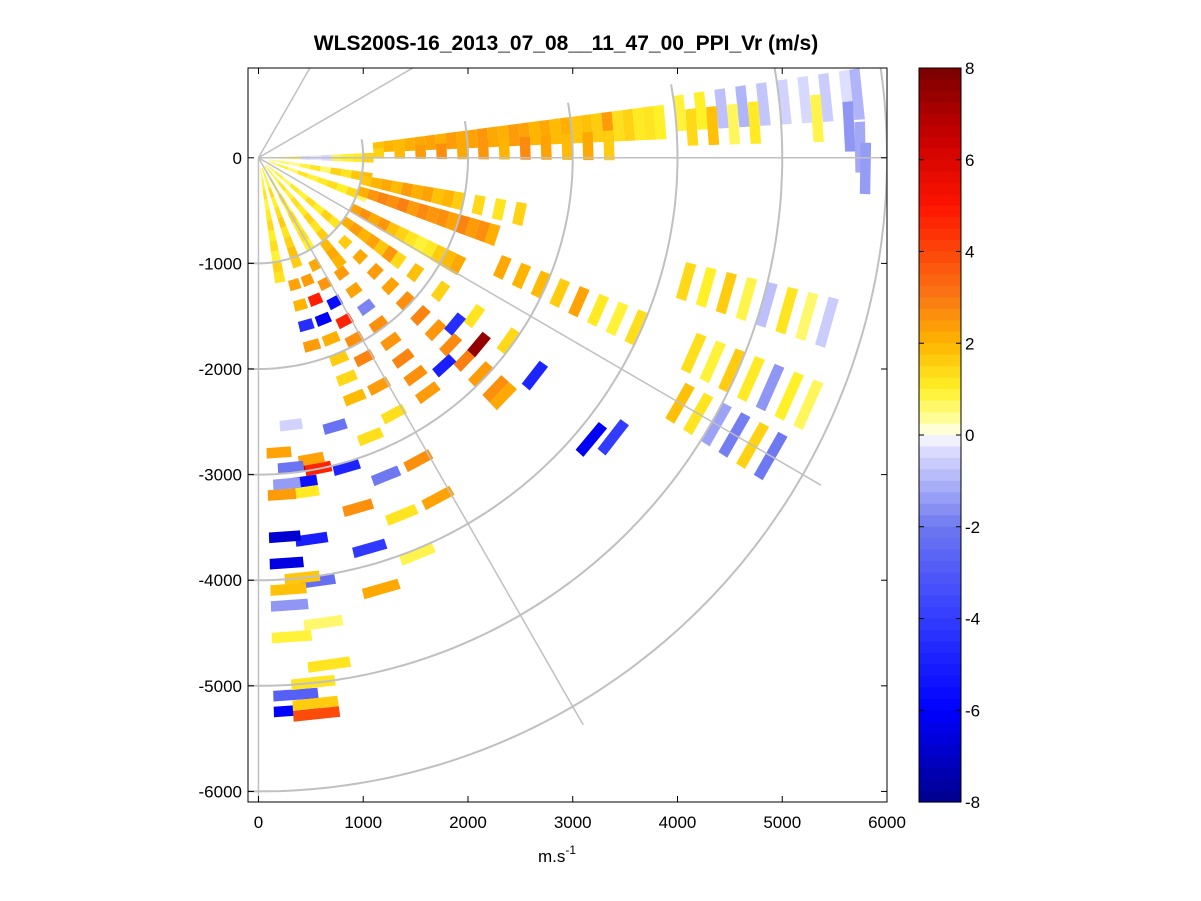 Image resolution: width=1201 pixels, height=901 pixels. What do you see at coordinates (220, 369) in the screenshot?
I see `y-tick-label: -2000` at bounding box center [220, 369].